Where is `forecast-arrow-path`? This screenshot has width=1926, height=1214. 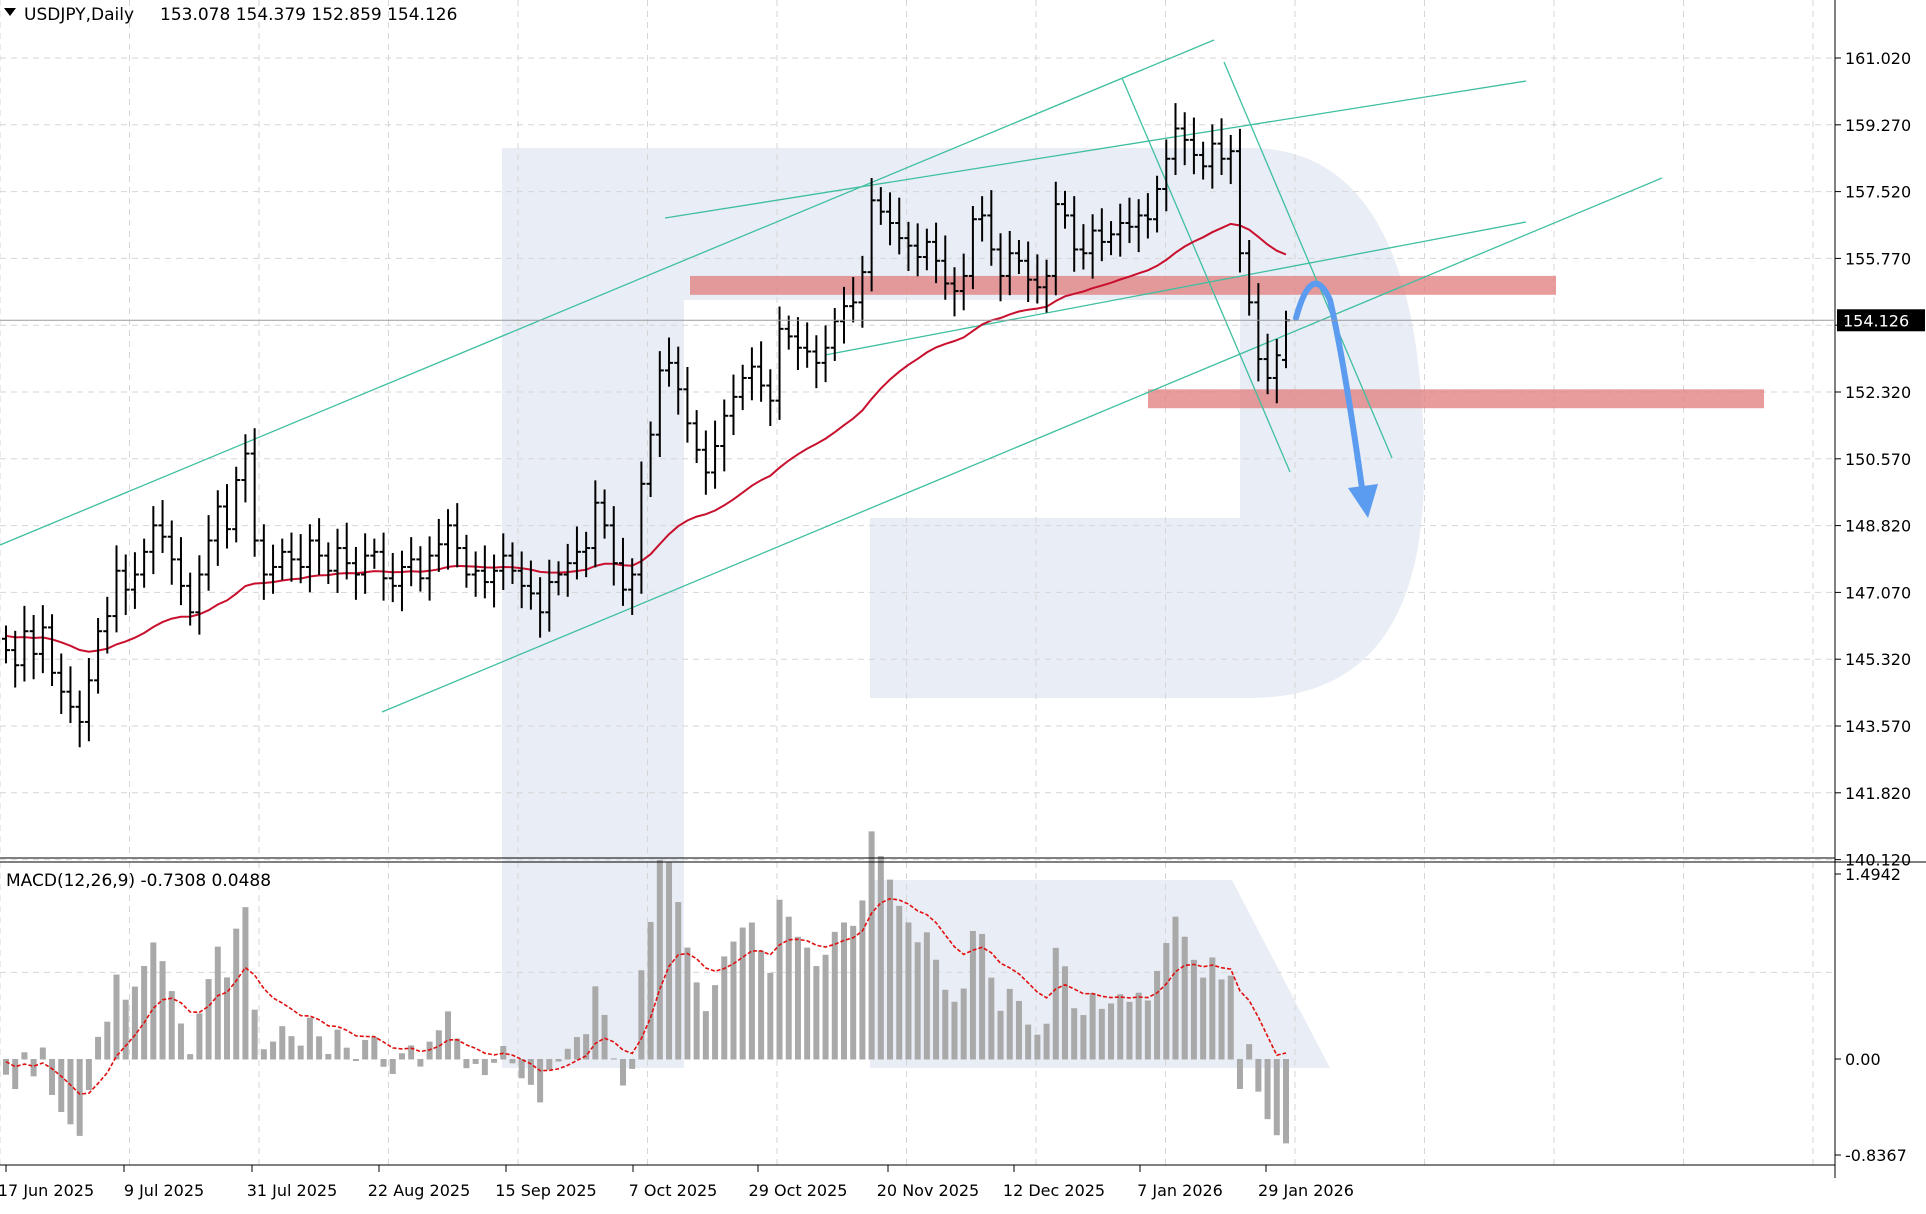
forecast-arrow-path is located at coordinates (1329, 385).